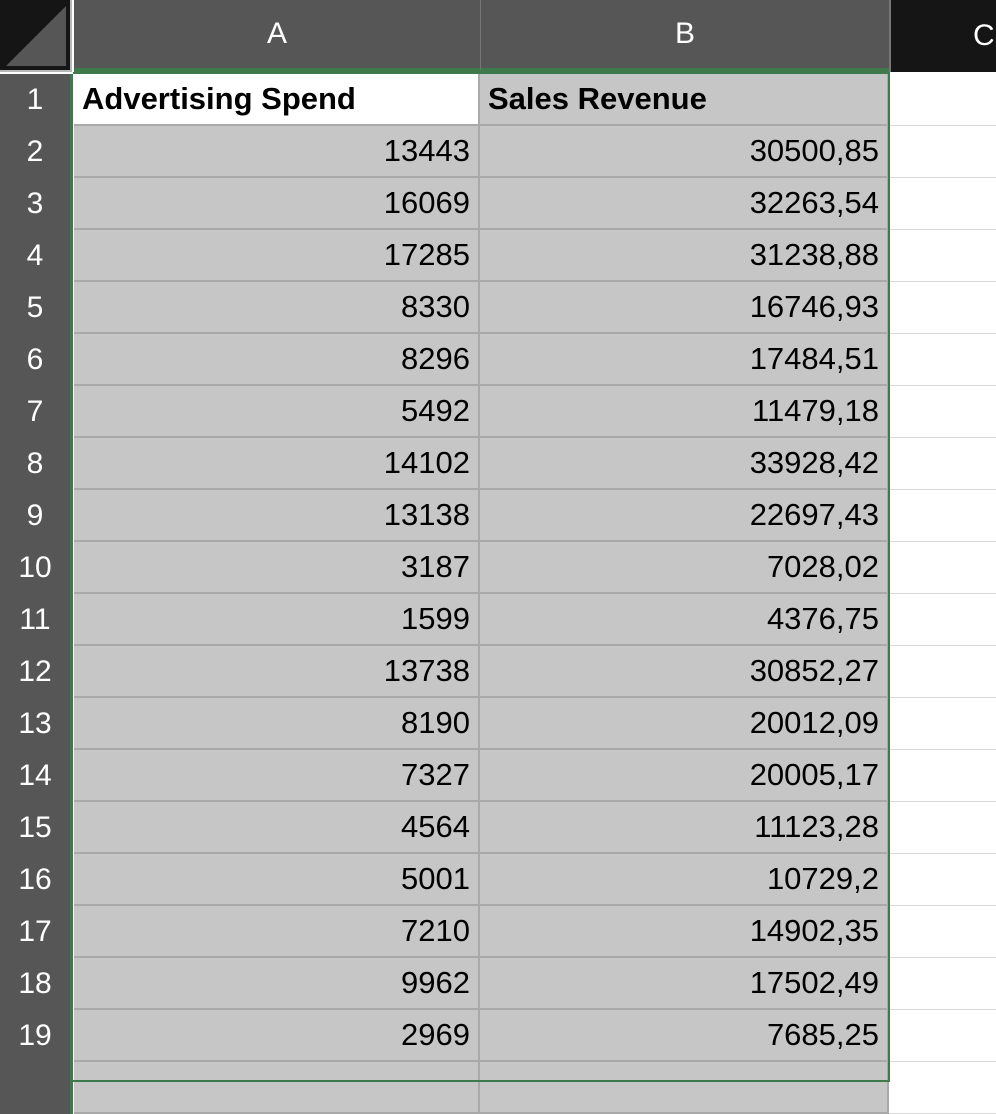  Describe the element at coordinates (36, 724) in the screenshot. I see `row-header: 13` at that location.